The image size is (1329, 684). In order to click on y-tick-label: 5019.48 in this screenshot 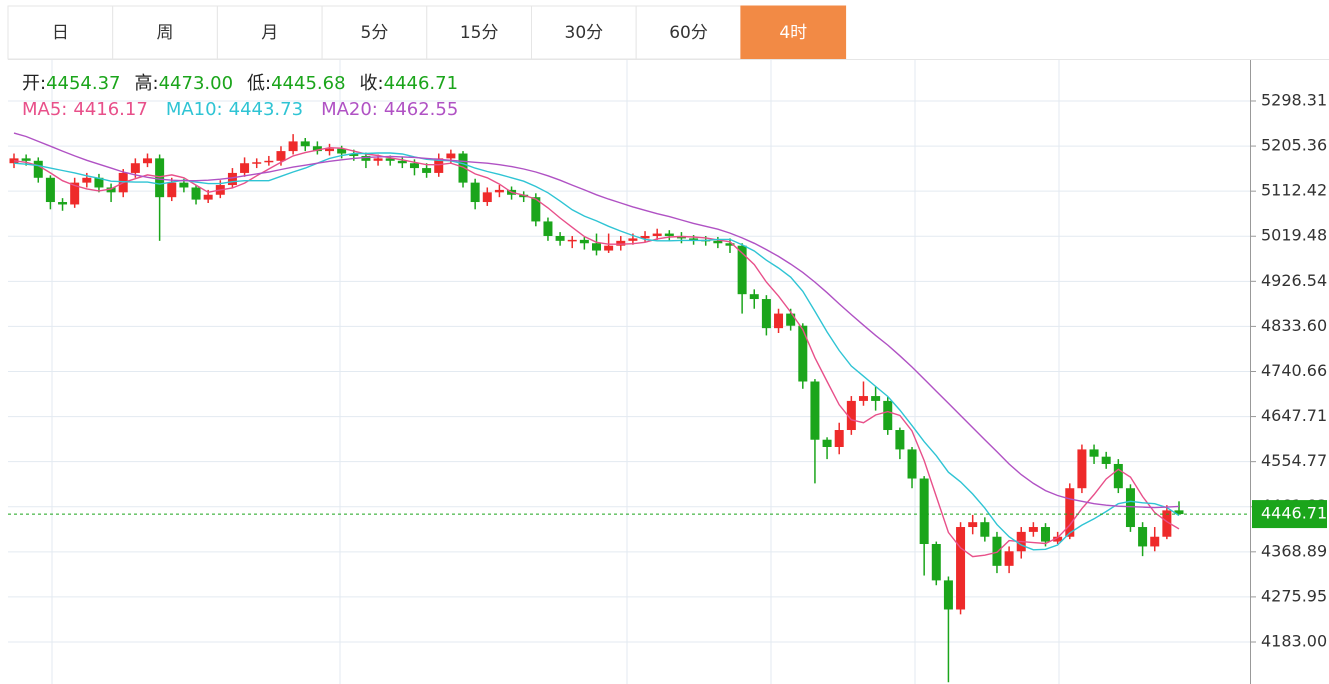, I will do `click(1294, 235)`.